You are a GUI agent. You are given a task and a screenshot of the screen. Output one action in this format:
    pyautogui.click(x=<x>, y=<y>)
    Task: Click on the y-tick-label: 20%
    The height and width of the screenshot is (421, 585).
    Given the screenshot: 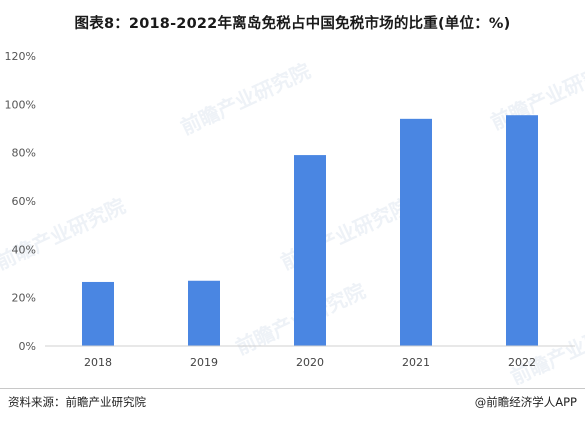 What is the action you would take?
    pyautogui.click(x=24, y=298)
    